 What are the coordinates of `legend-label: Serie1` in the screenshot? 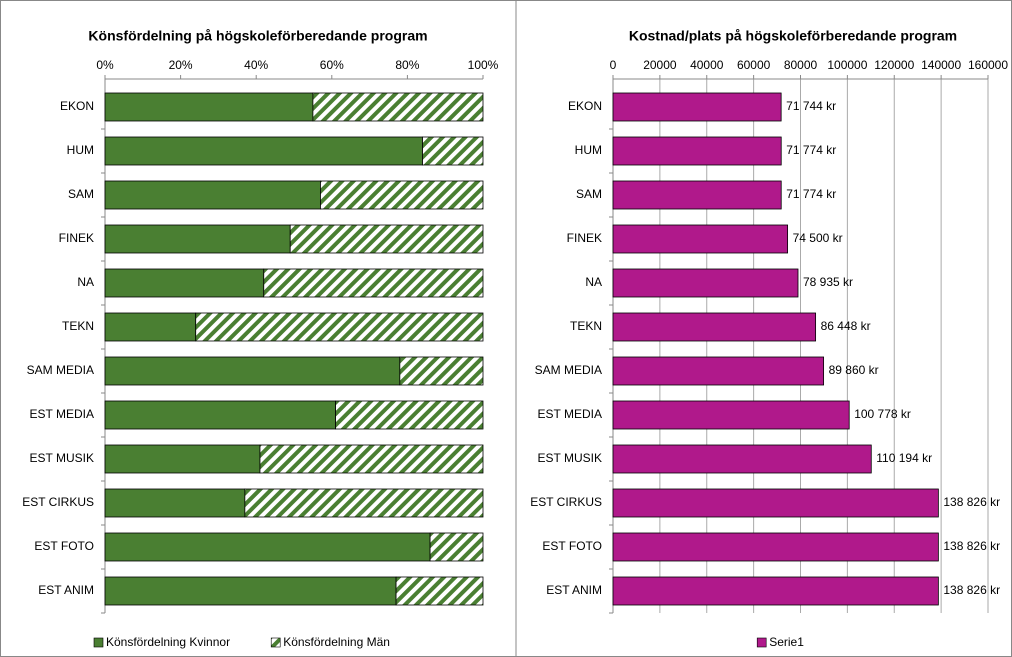 It's located at (786, 642).